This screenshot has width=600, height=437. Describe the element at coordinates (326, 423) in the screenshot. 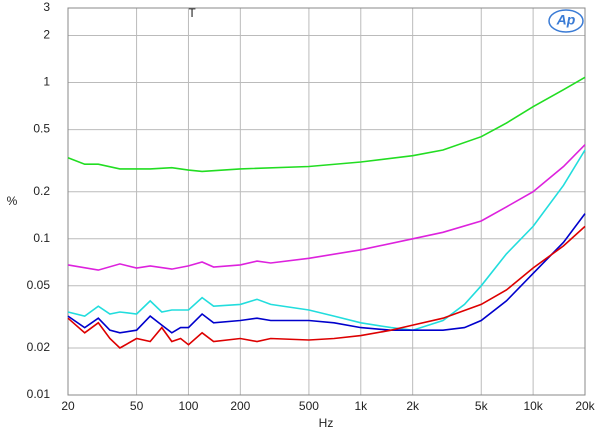

I see `x-axis-label: Hz` at that location.